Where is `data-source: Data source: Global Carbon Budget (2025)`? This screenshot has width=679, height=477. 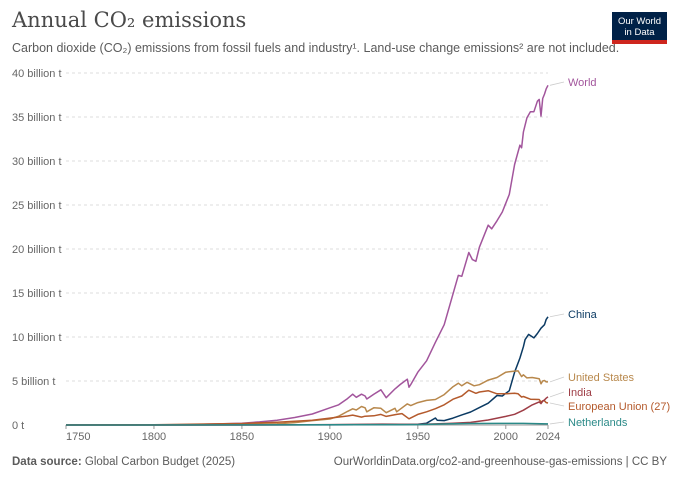
data-source: Data source: Global Carbon Budget (2025) is located at coordinates (123, 462).